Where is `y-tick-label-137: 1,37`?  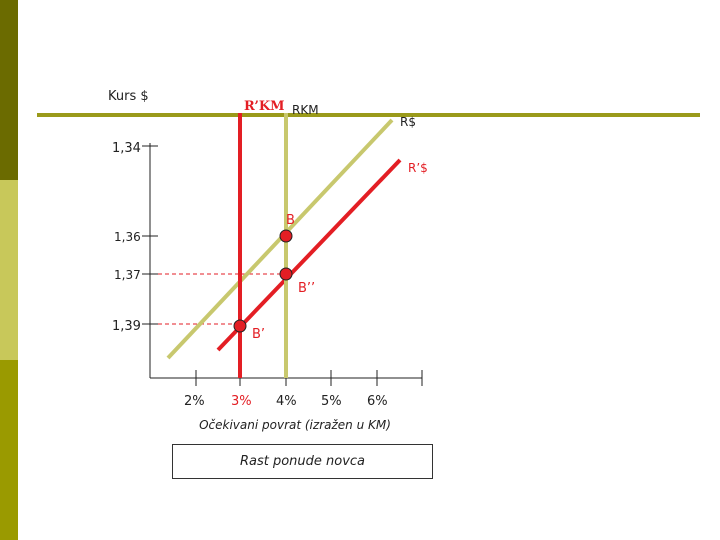 y-tick-label-137: 1,37 is located at coordinates (127, 275).